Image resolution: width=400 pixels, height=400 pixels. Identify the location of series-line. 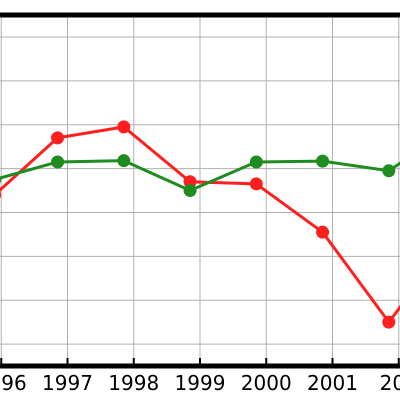
(200, 175).